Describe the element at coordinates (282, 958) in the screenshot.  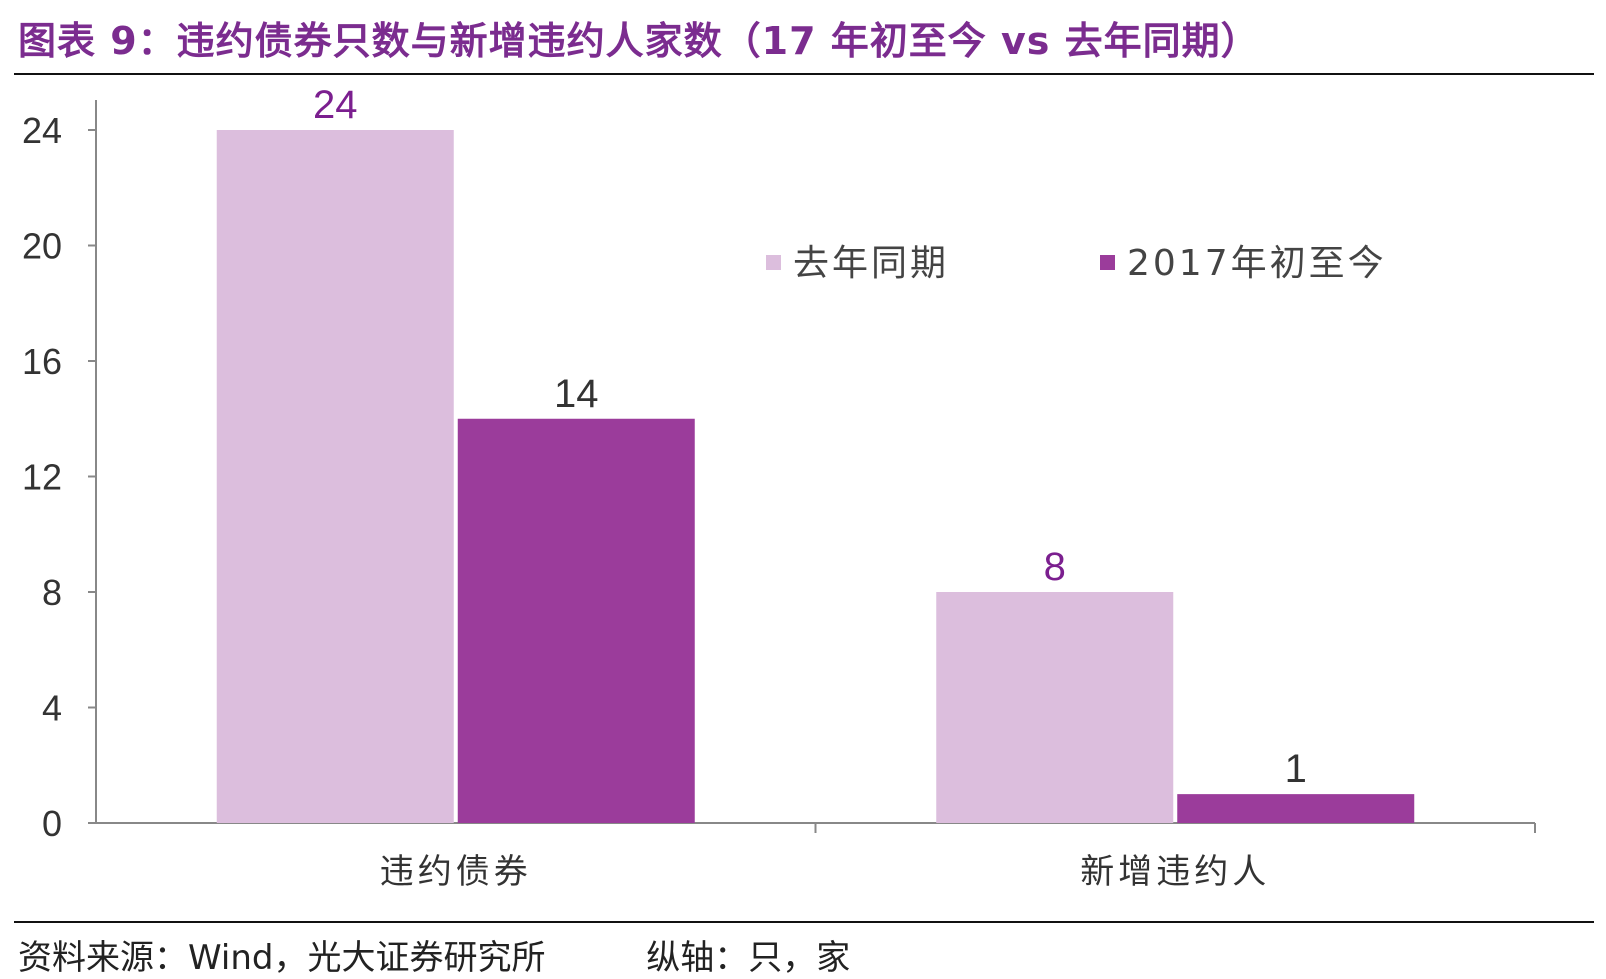
I see `source-note: 资料来源：Wind，光大证券研究所` at that location.